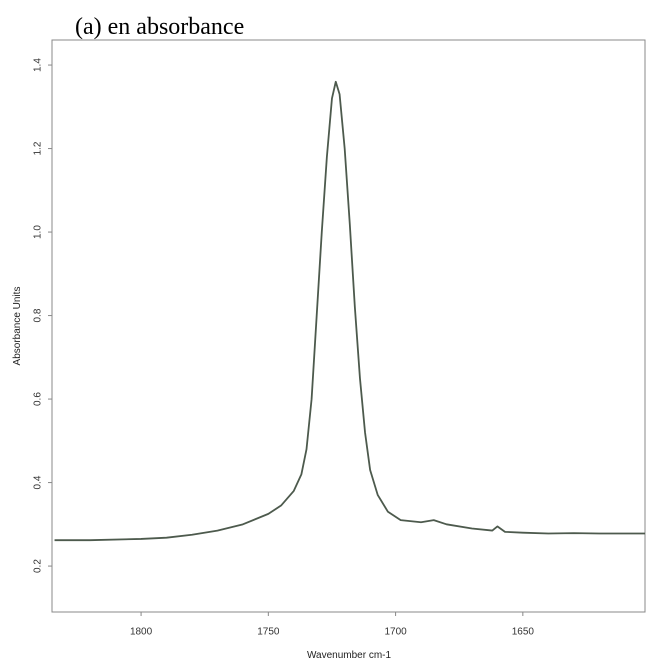 The image size is (646, 662). What do you see at coordinates (159, 27) in the screenshot?
I see `chart-title: (a) en absorbance` at bounding box center [159, 27].